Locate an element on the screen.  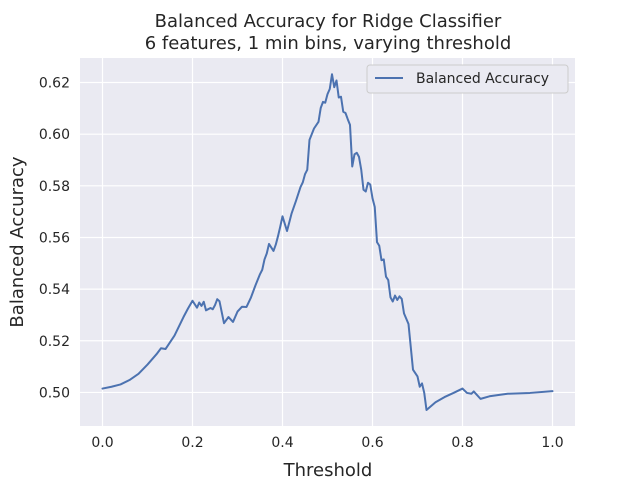
x-tick-label: 0.6 is located at coordinates (372, 443).